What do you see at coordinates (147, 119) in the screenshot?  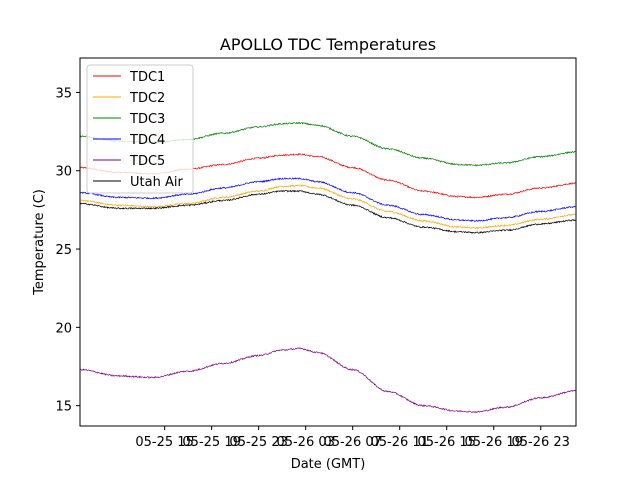 I see `legend-label-tdc3: TDC3` at bounding box center [147, 119].